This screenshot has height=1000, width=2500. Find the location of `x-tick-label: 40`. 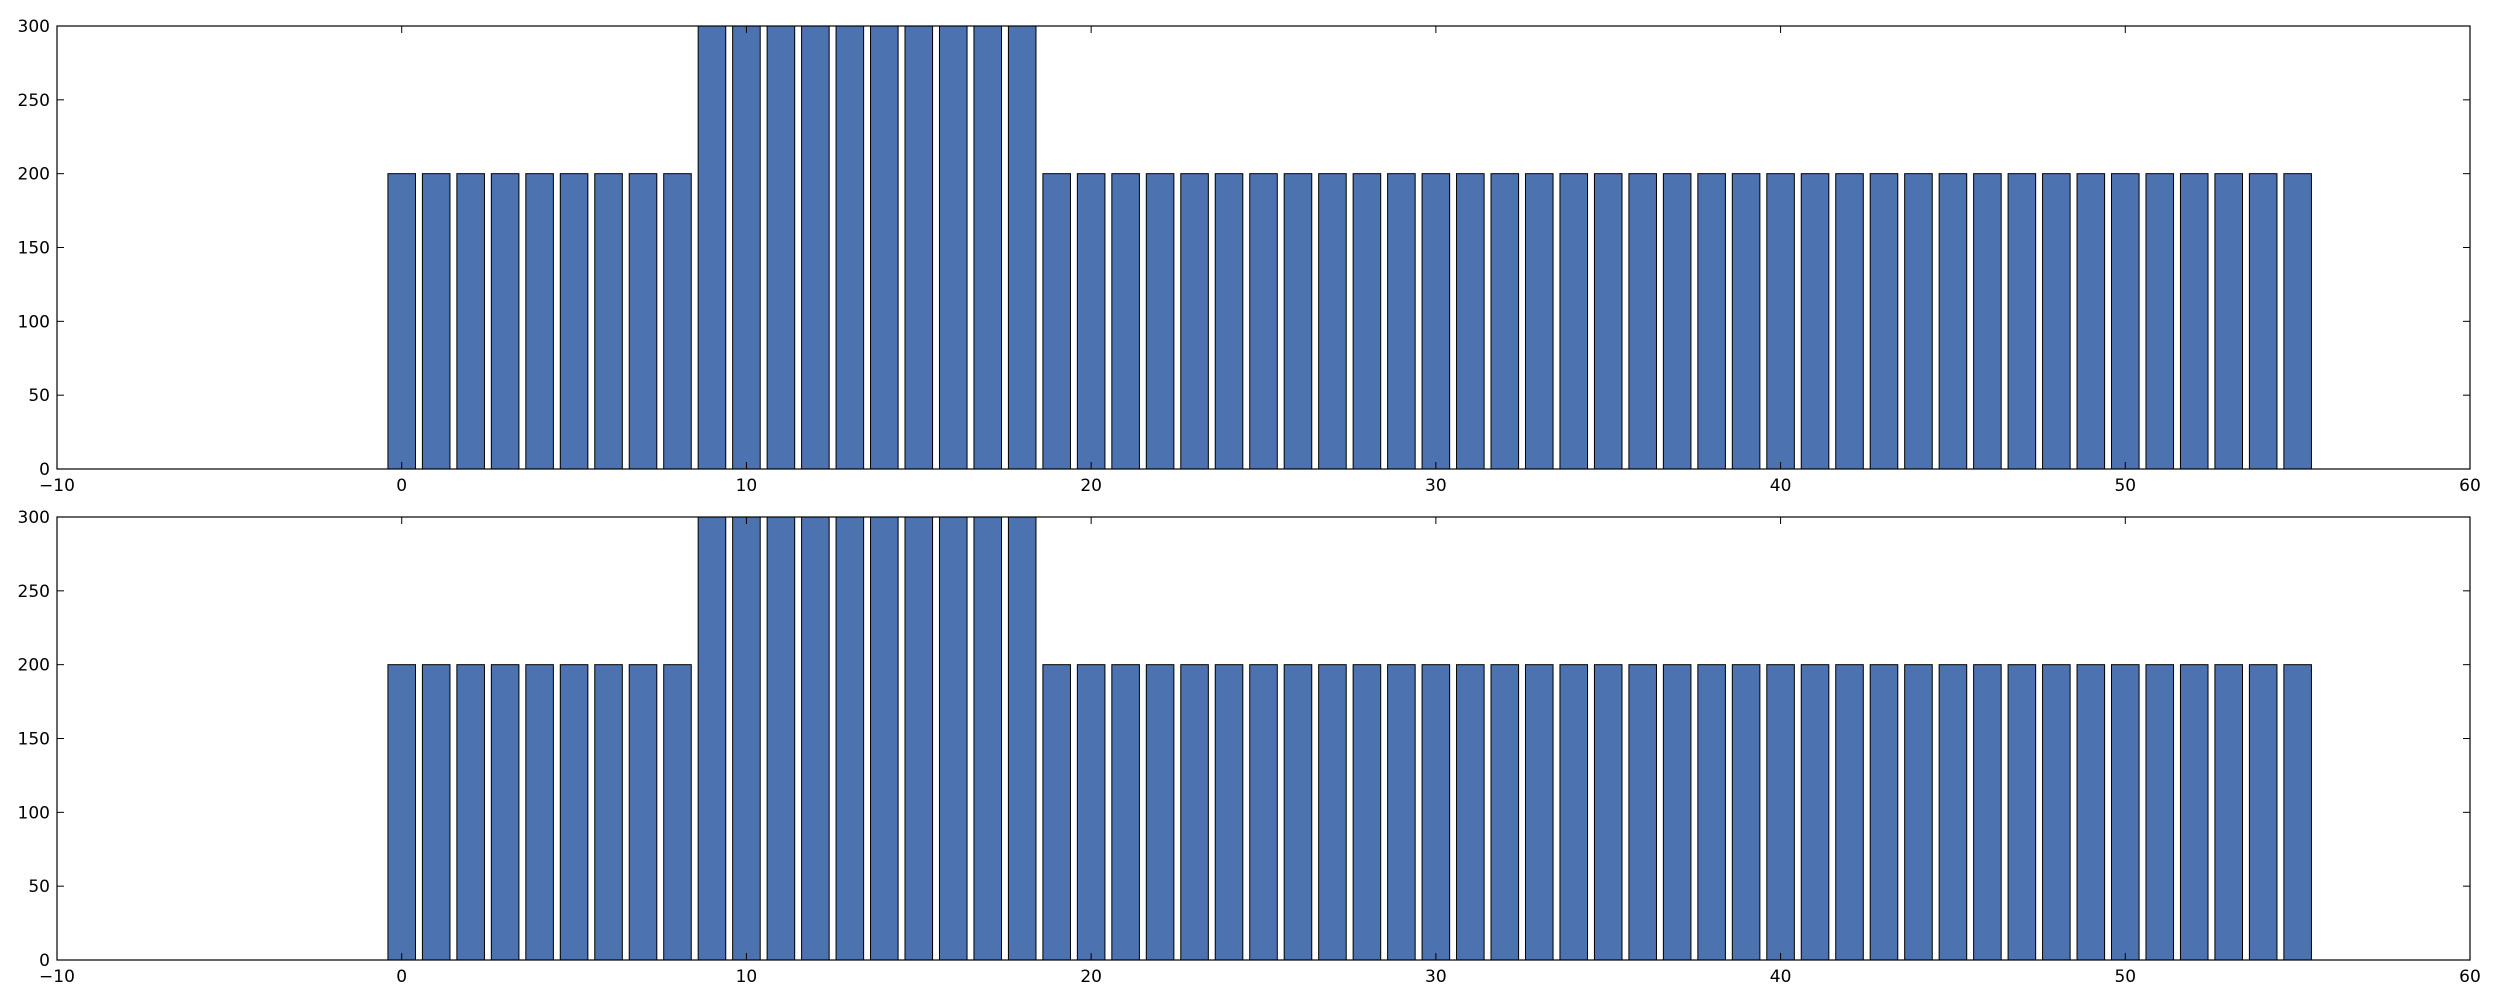

x-tick-label: 40 is located at coordinates (1781, 977).